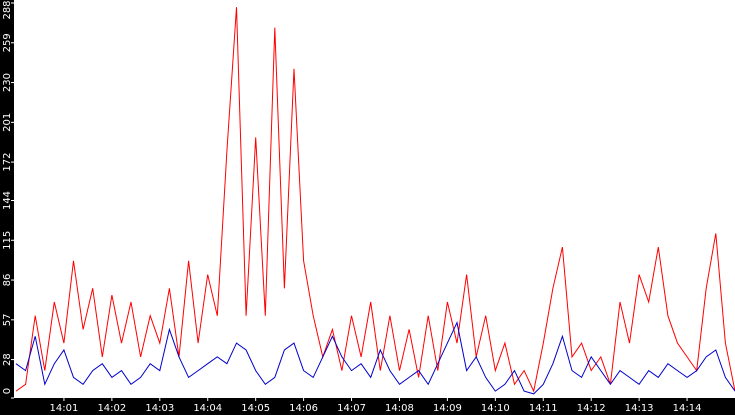 The width and height of the screenshot is (735, 415). Describe the element at coordinates (303, 408) in the screenshot. I see `x-tick-label: 14:06` at that location.